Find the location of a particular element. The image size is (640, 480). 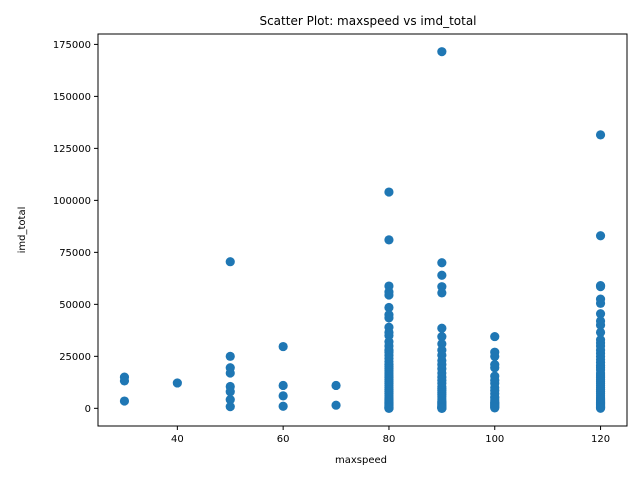

y-tick-label: 75000 is located at coordinates (75, 253).